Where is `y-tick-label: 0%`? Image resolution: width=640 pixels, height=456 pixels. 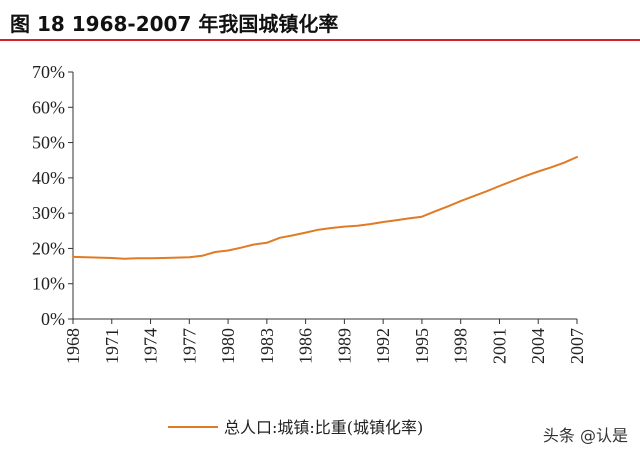
y-tick-label: 0% is located at coordinates (53, 319).